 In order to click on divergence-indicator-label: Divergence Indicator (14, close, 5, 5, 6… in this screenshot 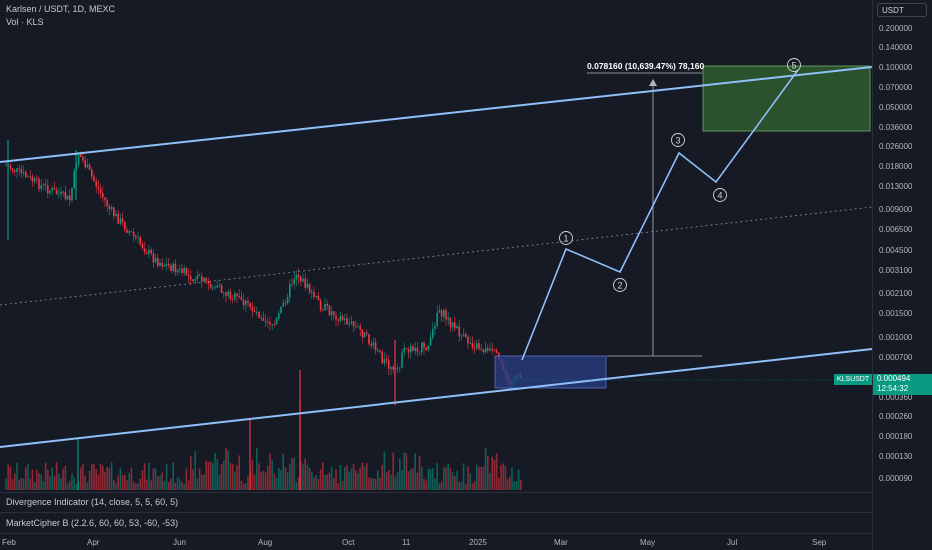, I will do `click(92, 502)`.